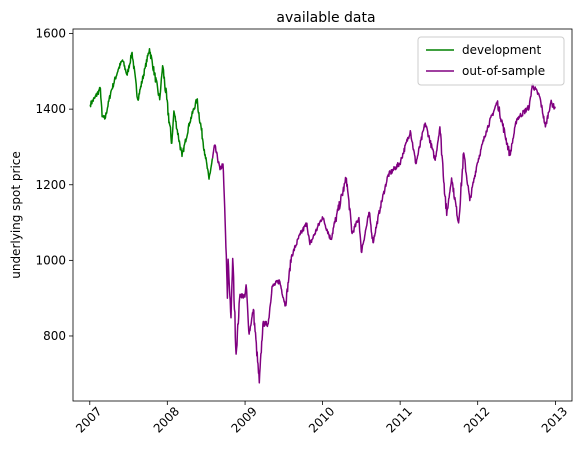 The height and width of the screenshot is (456, 580). I want to click on y-tick-label: 1200, so click(50, 185).